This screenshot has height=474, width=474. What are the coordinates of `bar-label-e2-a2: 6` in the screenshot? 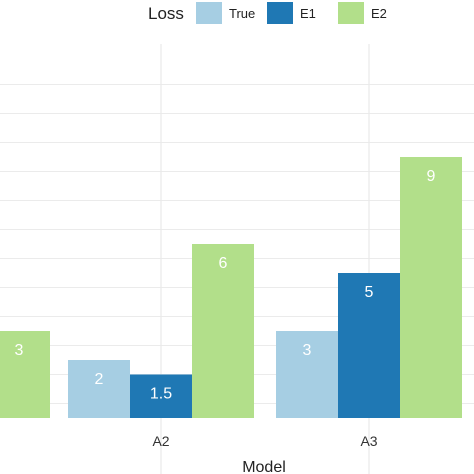 It's located at (223, 263).